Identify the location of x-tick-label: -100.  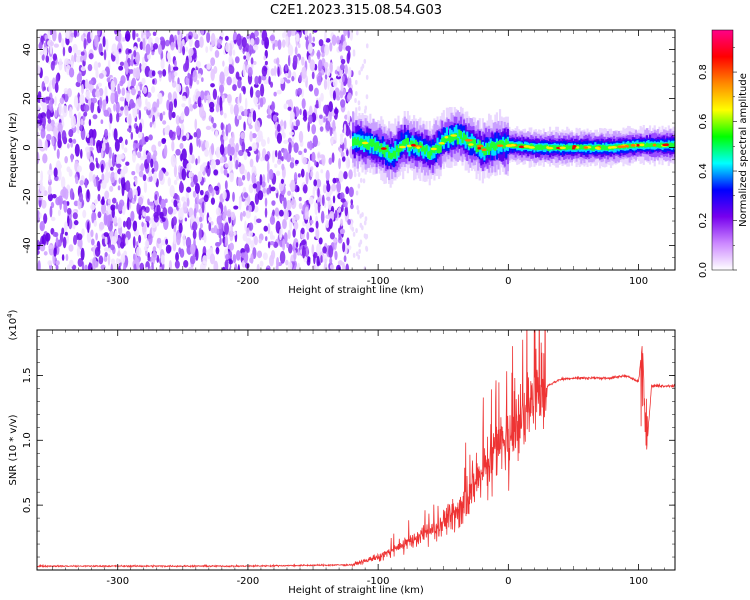
(378, 581).